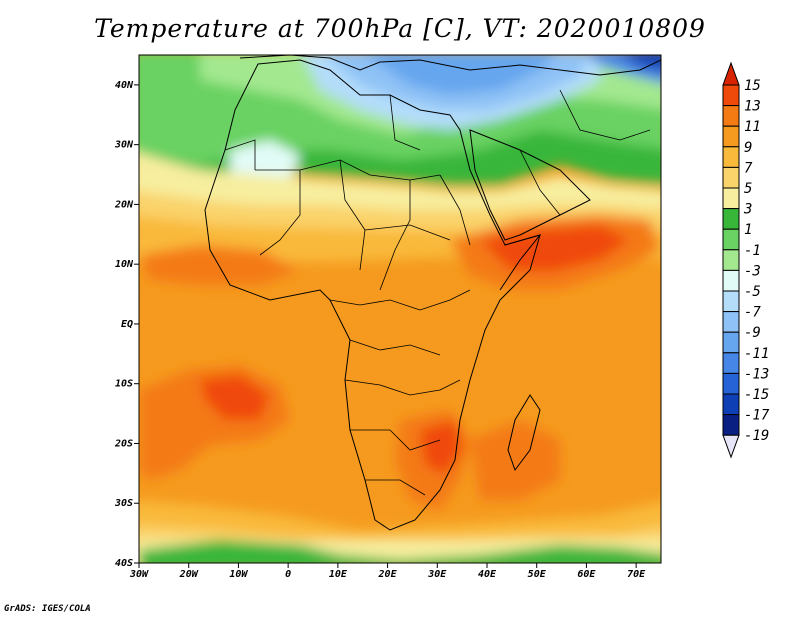 Image resolution: width=800 pixels, height=618 pixels. I want to click on colorbar-label: -1, so click(752, 251).